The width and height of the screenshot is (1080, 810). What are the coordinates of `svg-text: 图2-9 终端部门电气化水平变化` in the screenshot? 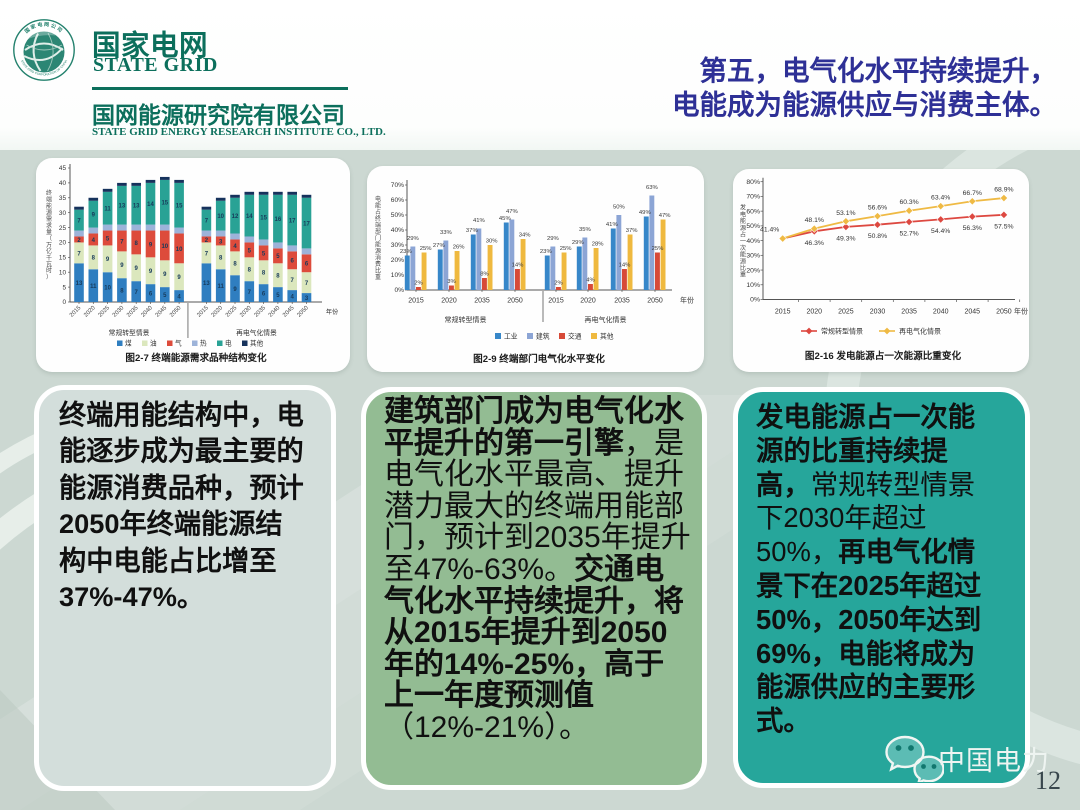 It's located at (539, 359).